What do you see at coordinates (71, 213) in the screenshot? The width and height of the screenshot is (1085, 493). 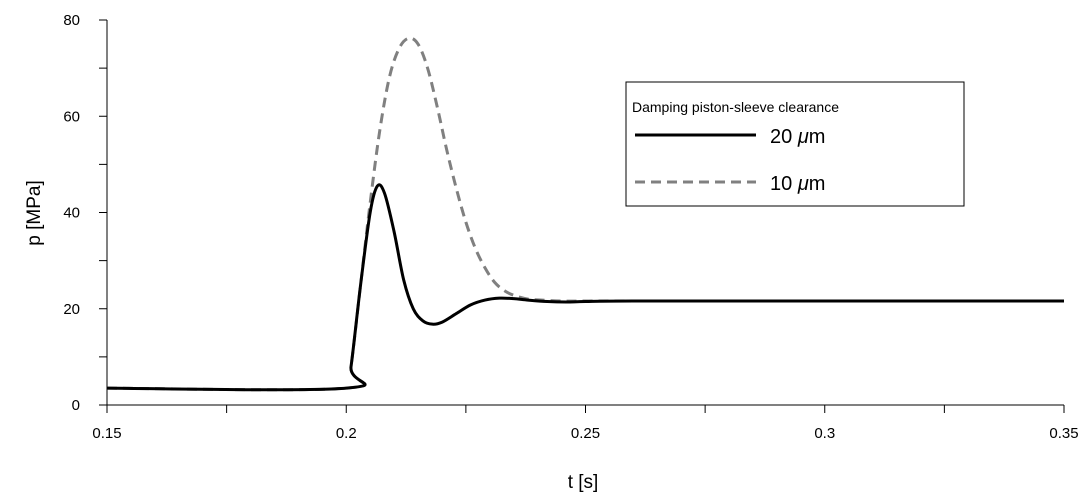 I see `y-tick-label: 40` at bounding box center [71, 213].